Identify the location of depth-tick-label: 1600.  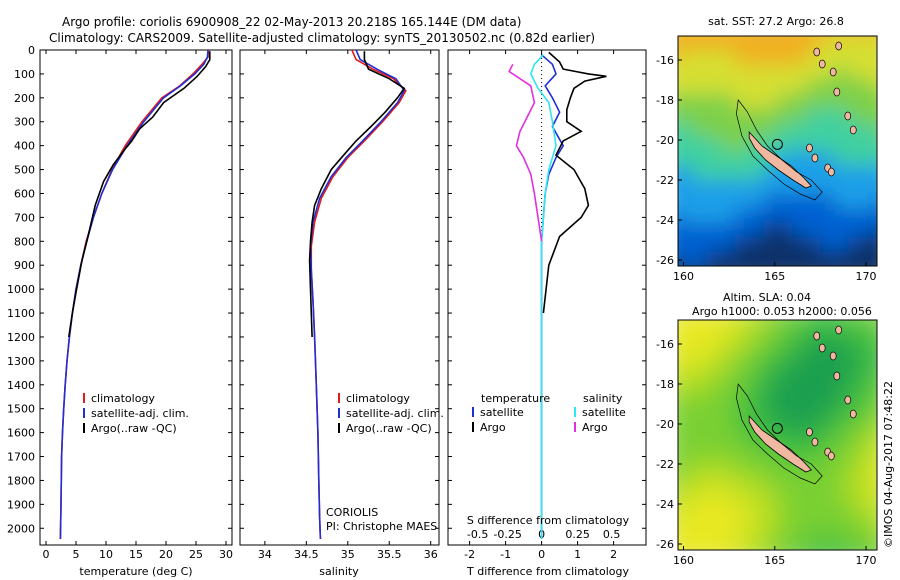
(21, 433).